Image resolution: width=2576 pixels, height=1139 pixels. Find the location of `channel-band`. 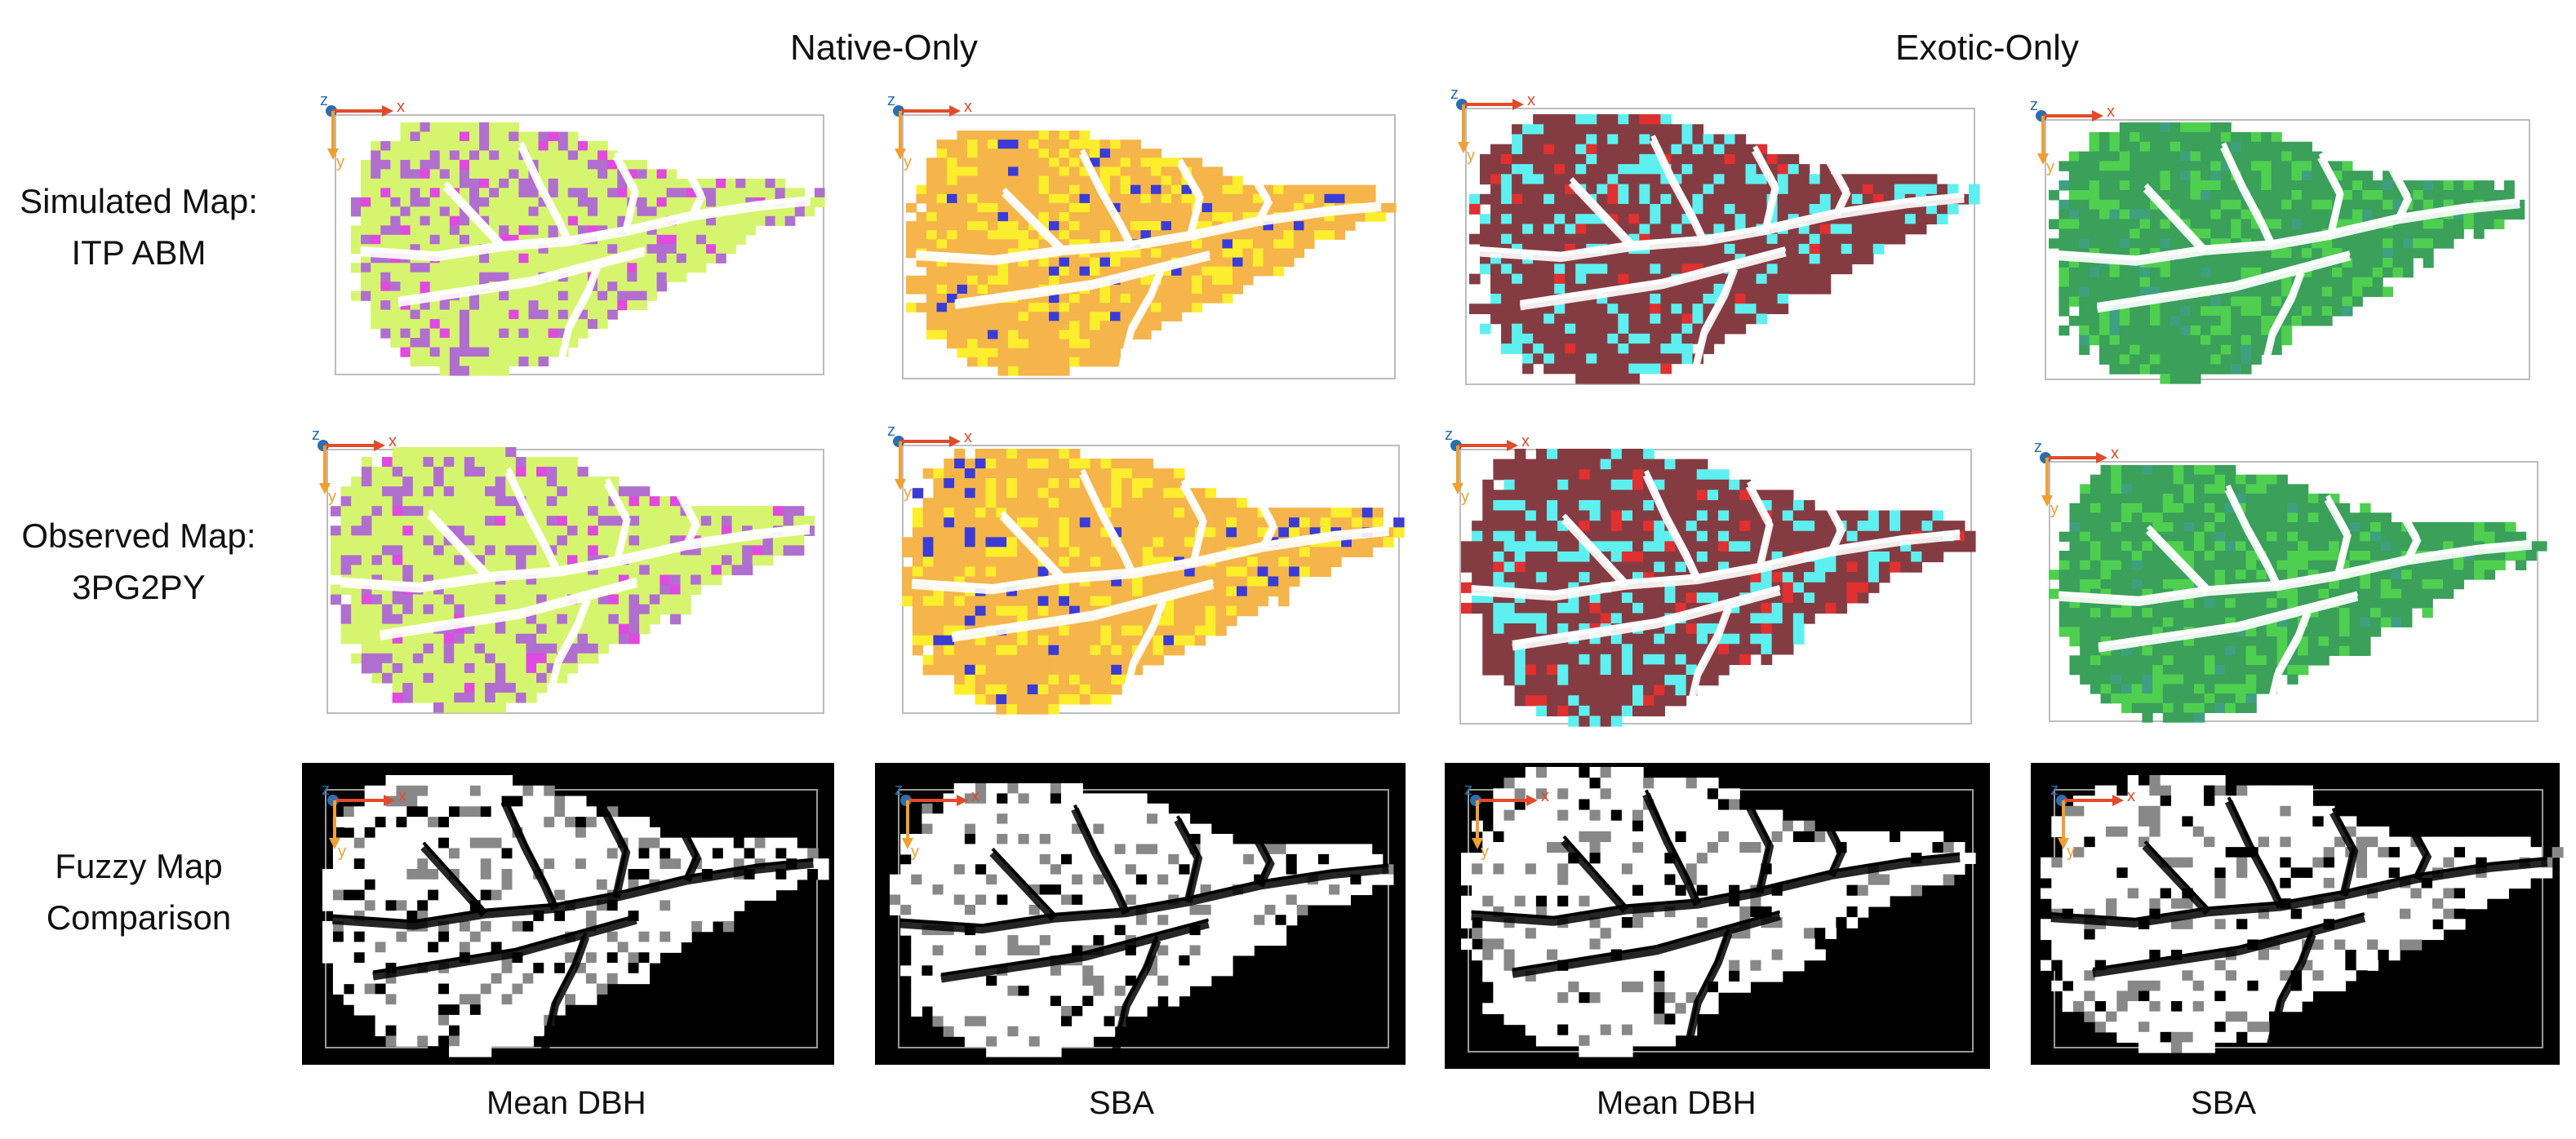

channel-band is located at coordinates (1193, 523).